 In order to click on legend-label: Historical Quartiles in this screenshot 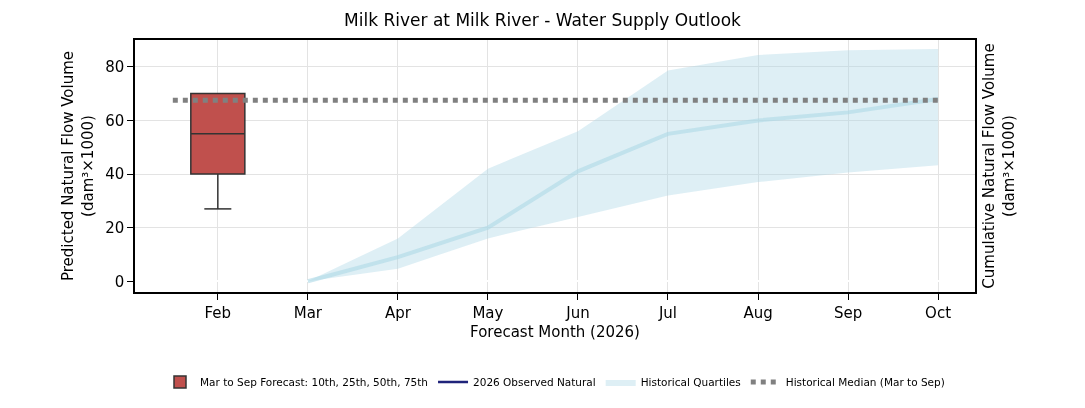, I will do `click(690, 382)`.